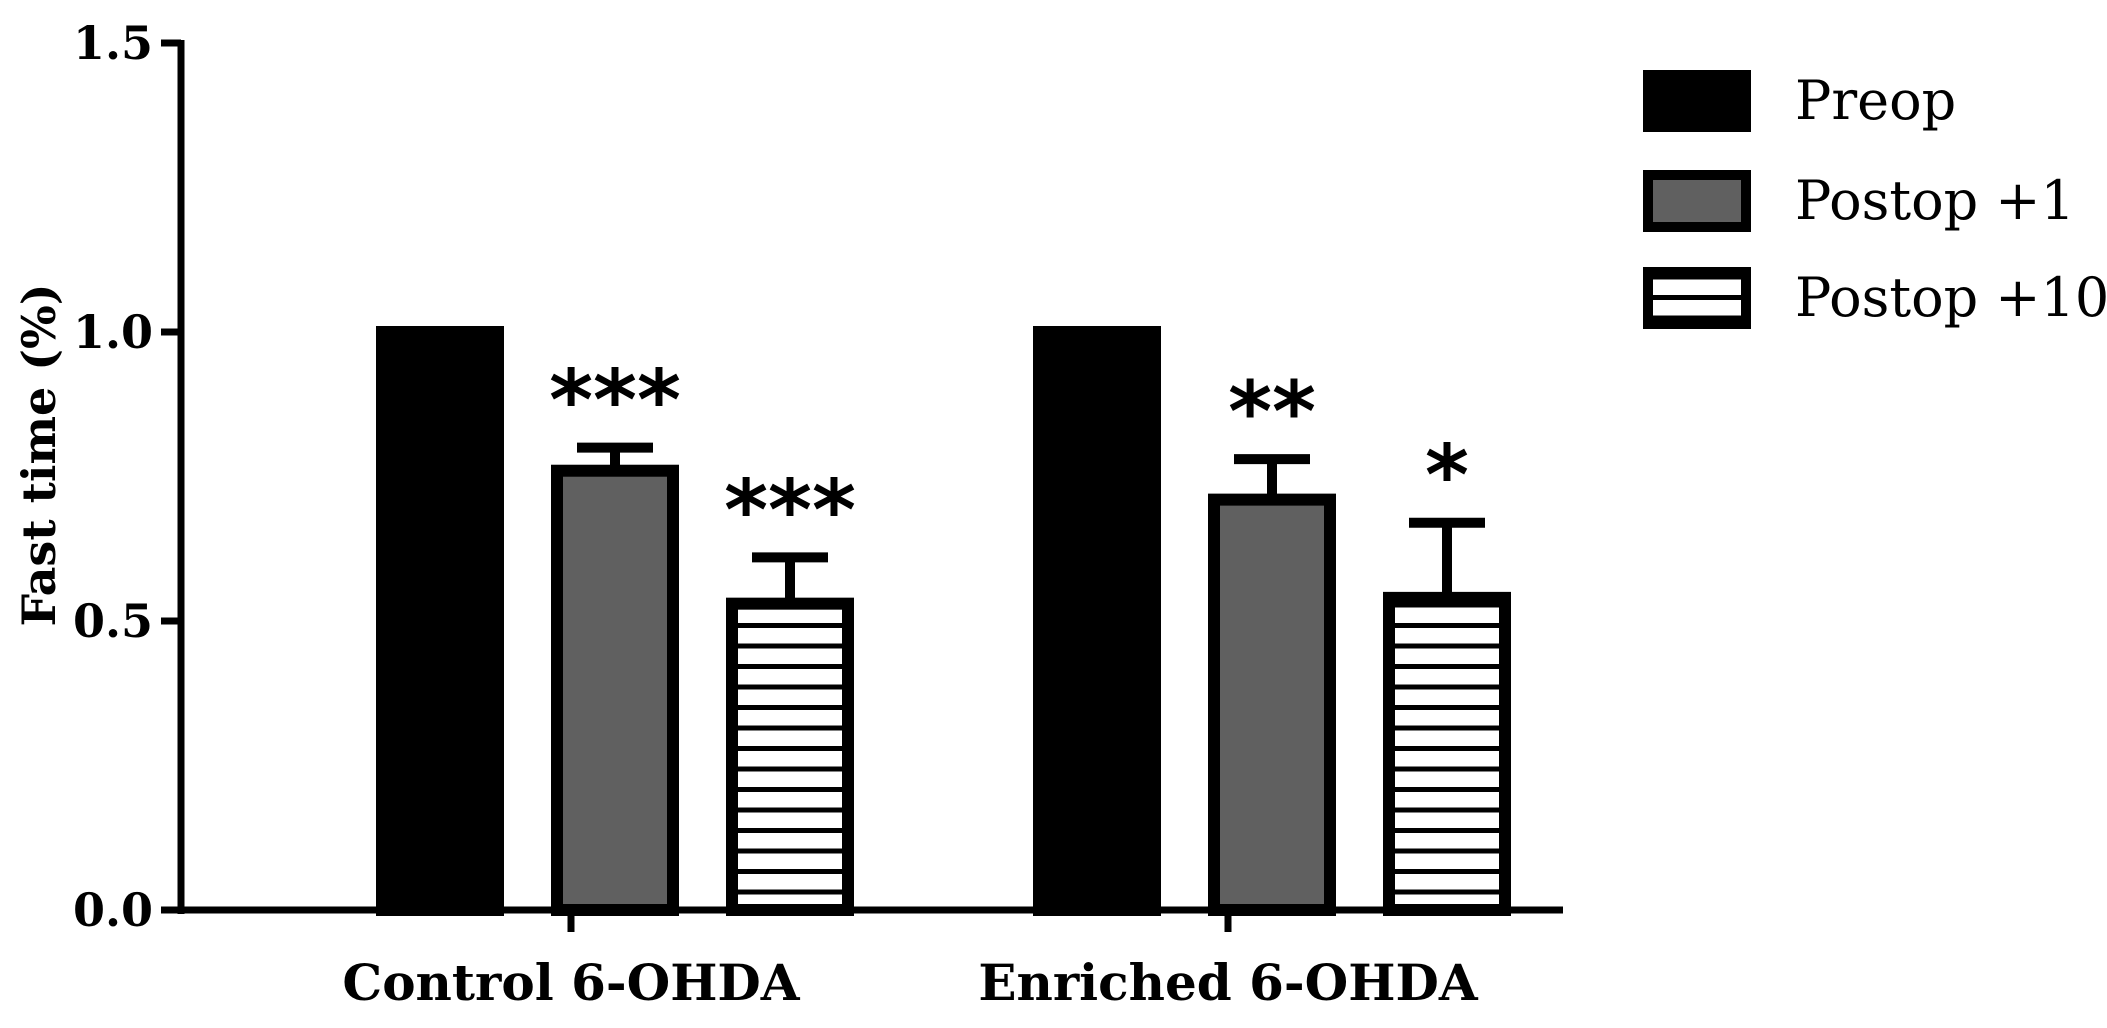  Describe the element at coordinates (1875, 100) in the screenshot. I see `legend-label-1: Preop` at that location.